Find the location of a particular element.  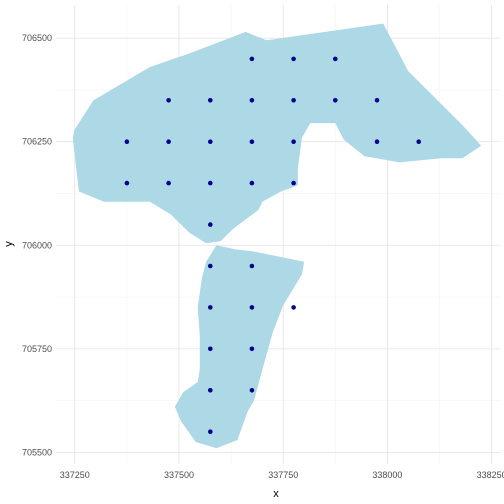

y-tick-label: 705750 is located at coordinates (37, 349).